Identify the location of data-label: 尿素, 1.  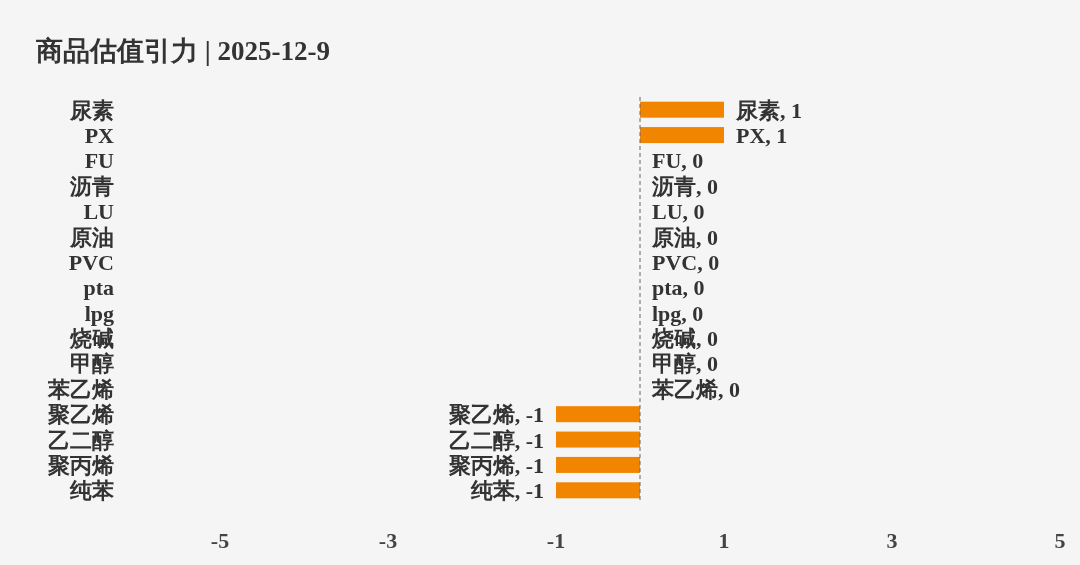
(768, 110).